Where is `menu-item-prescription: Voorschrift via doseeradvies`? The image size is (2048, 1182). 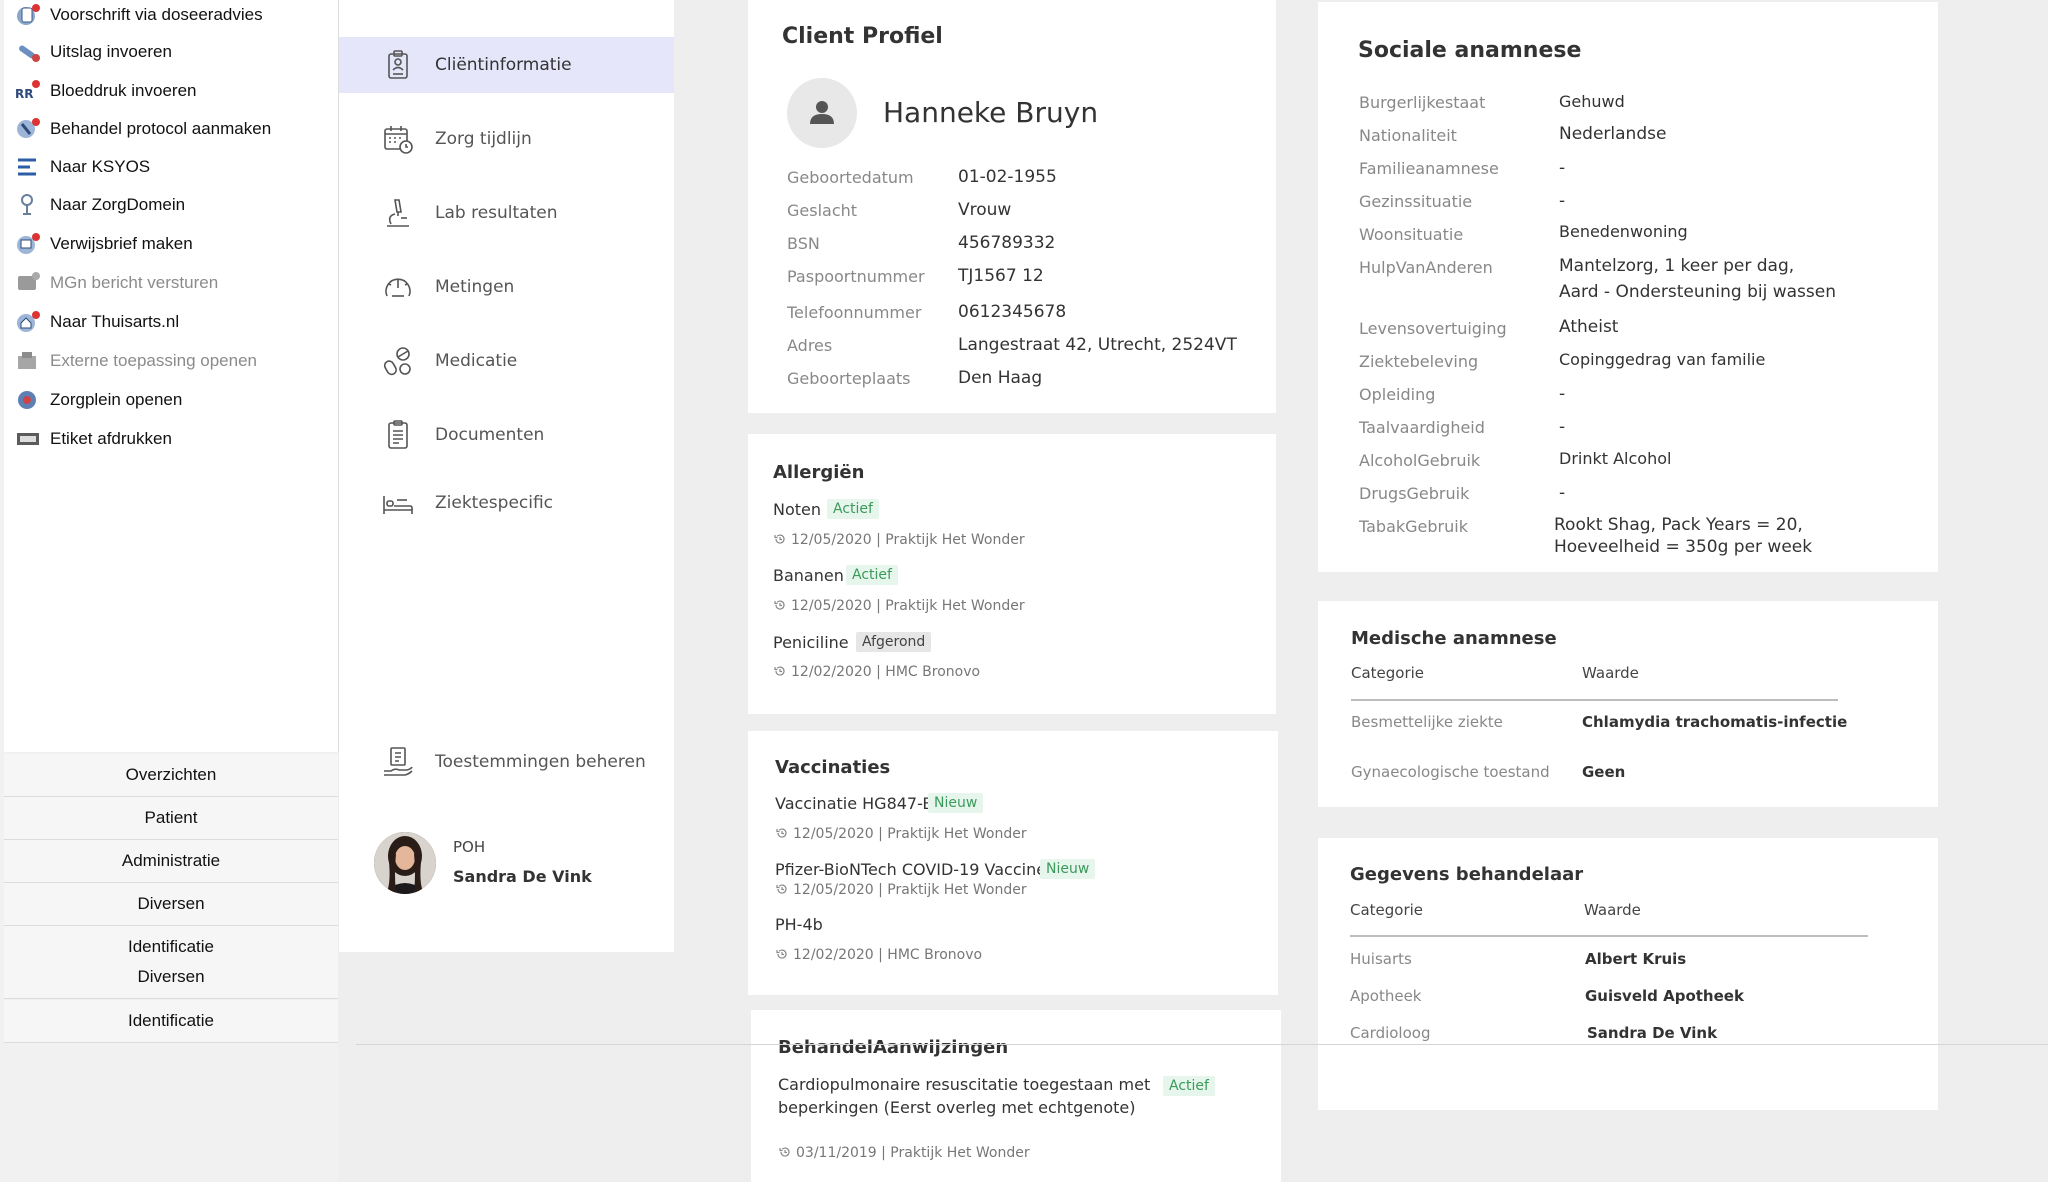
menu-item-prescription: Voorschrift via doseeradvies is located at coordinates (138, 15).